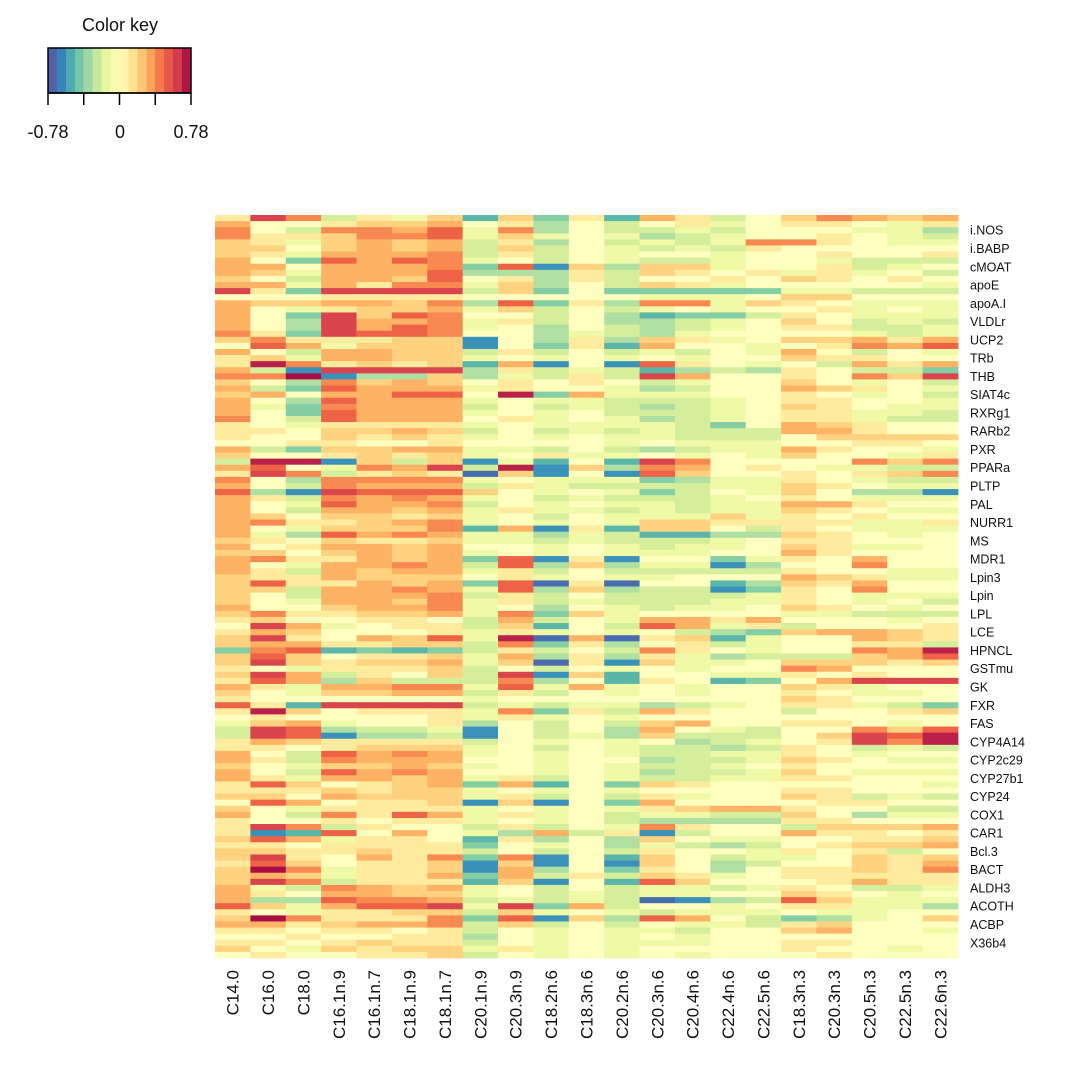 The width and height of the screenshot is (1080, 1080). What do you see at coordinates (728, 1004) in the screenshot?
I see `column-label: C22.4n.6` at bounding box center [728, 1004].